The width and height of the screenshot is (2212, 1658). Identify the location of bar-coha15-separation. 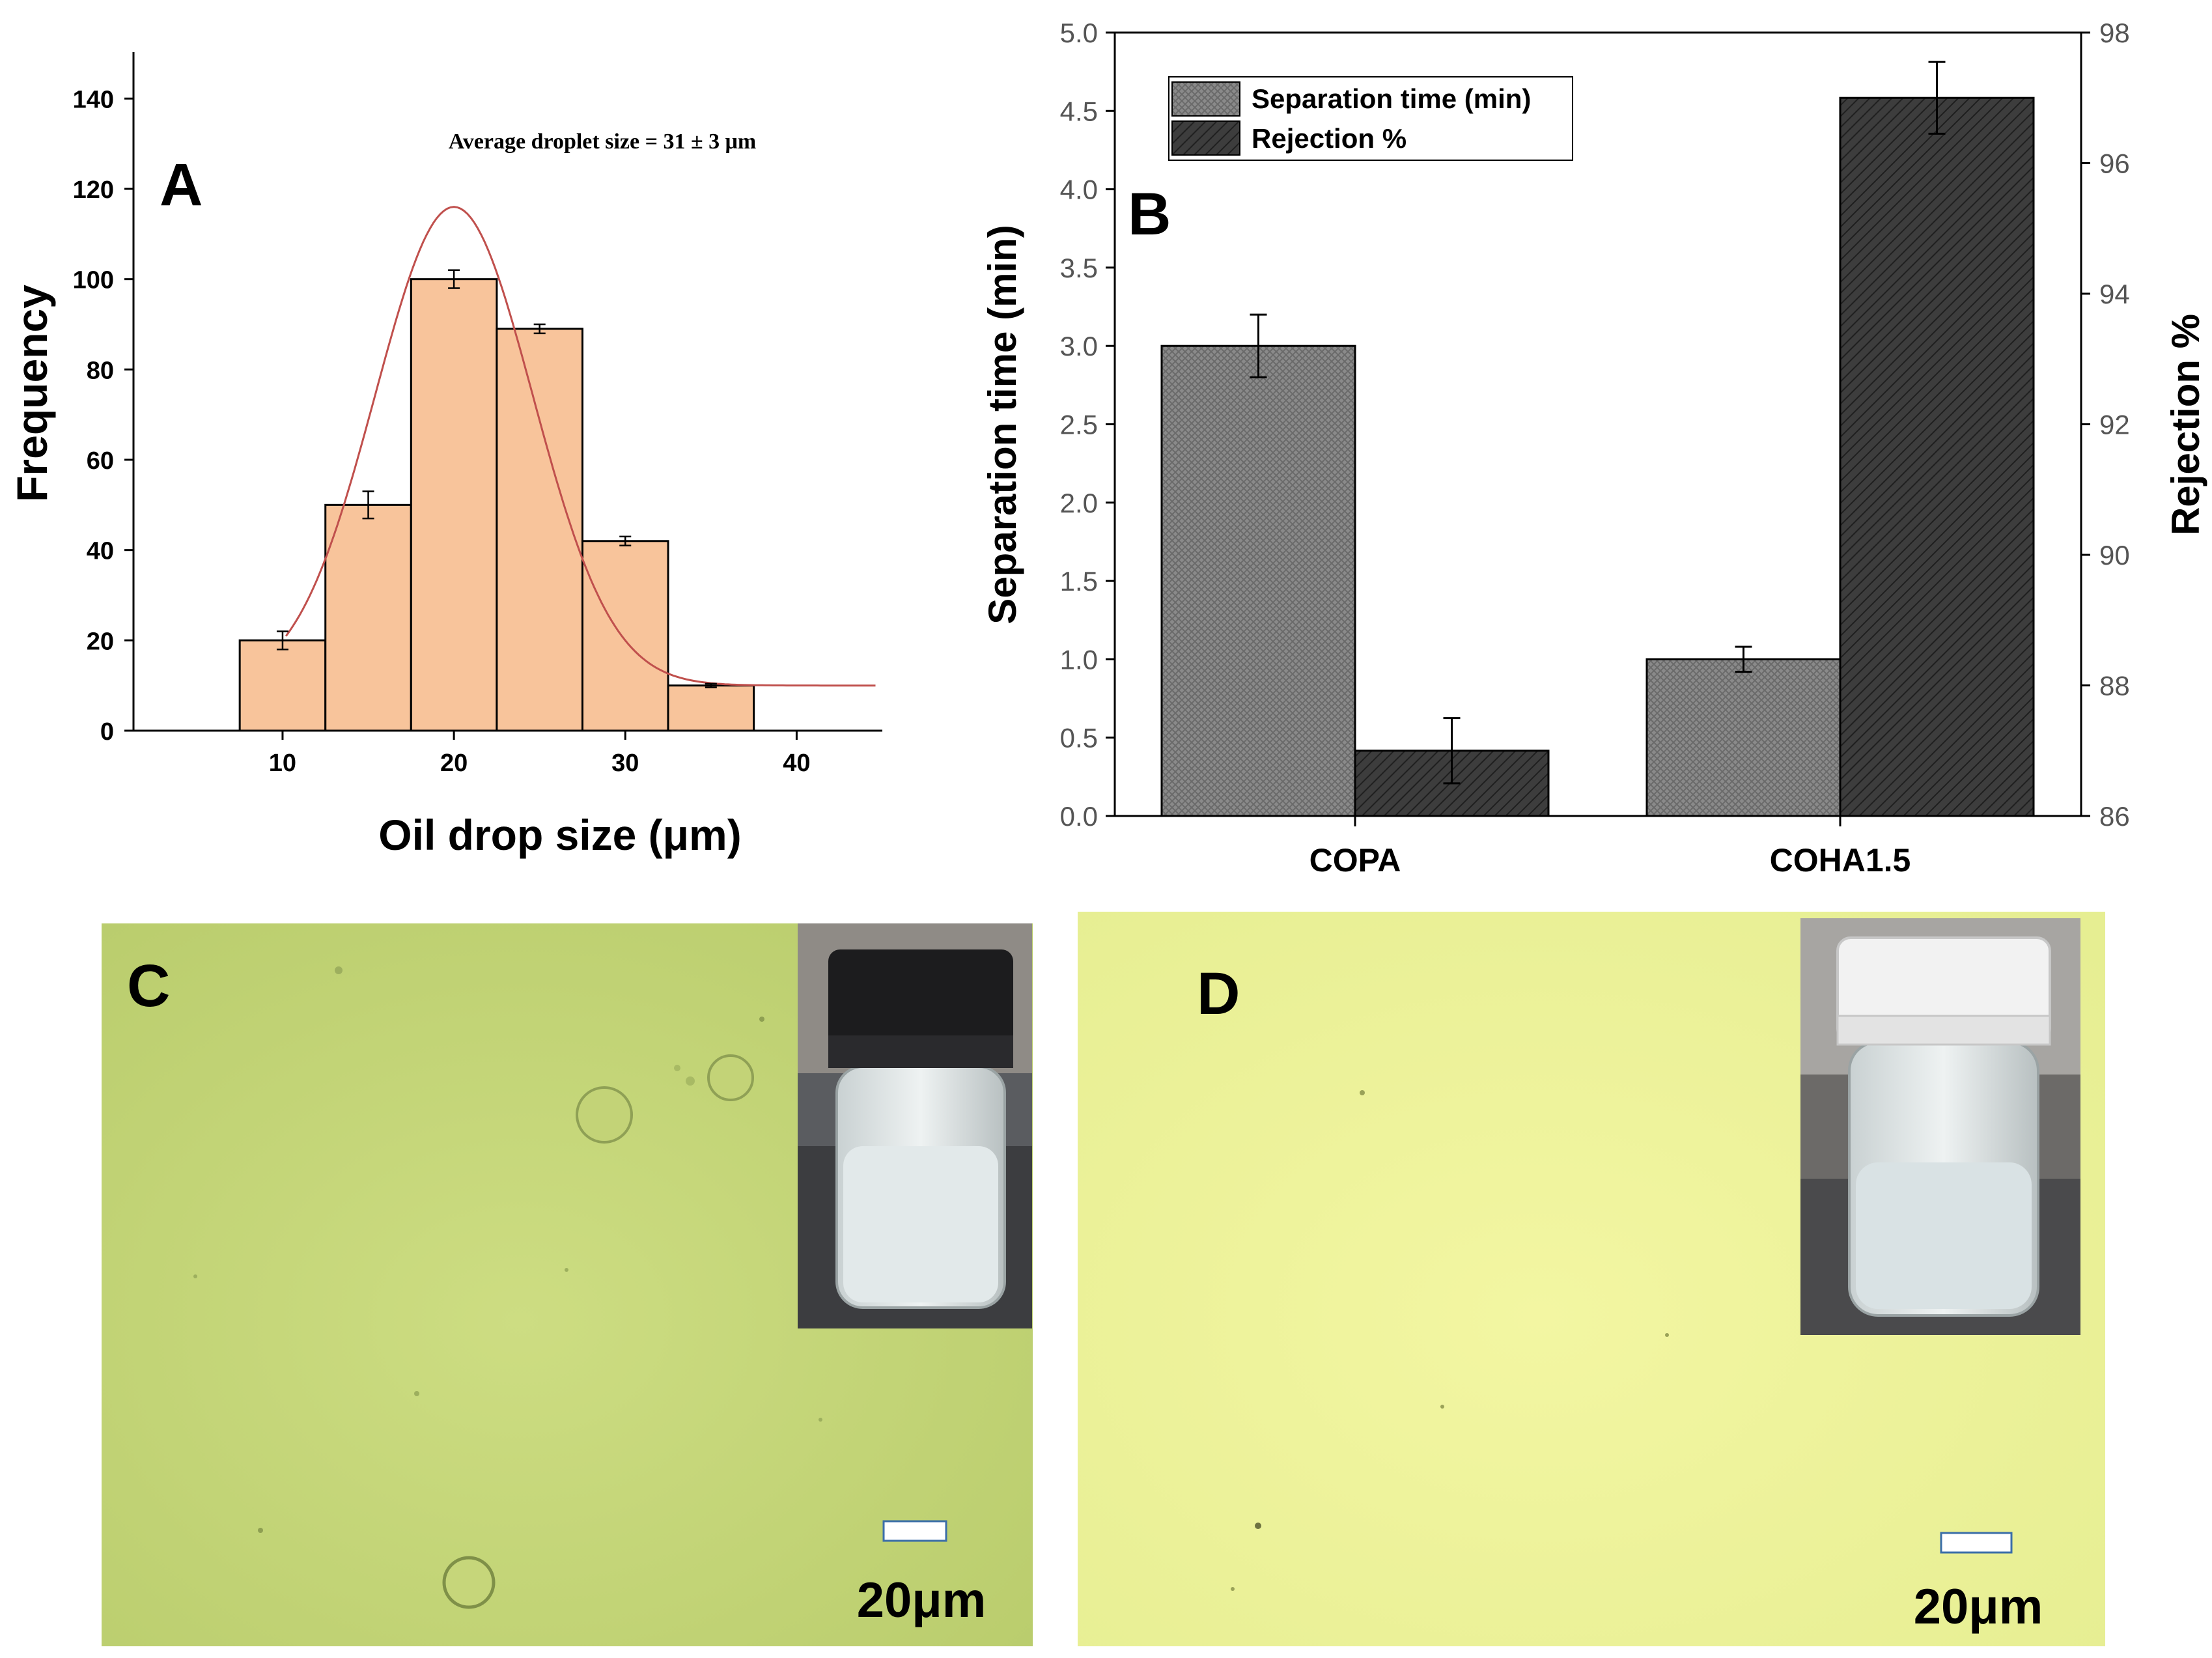
(1743, 737).